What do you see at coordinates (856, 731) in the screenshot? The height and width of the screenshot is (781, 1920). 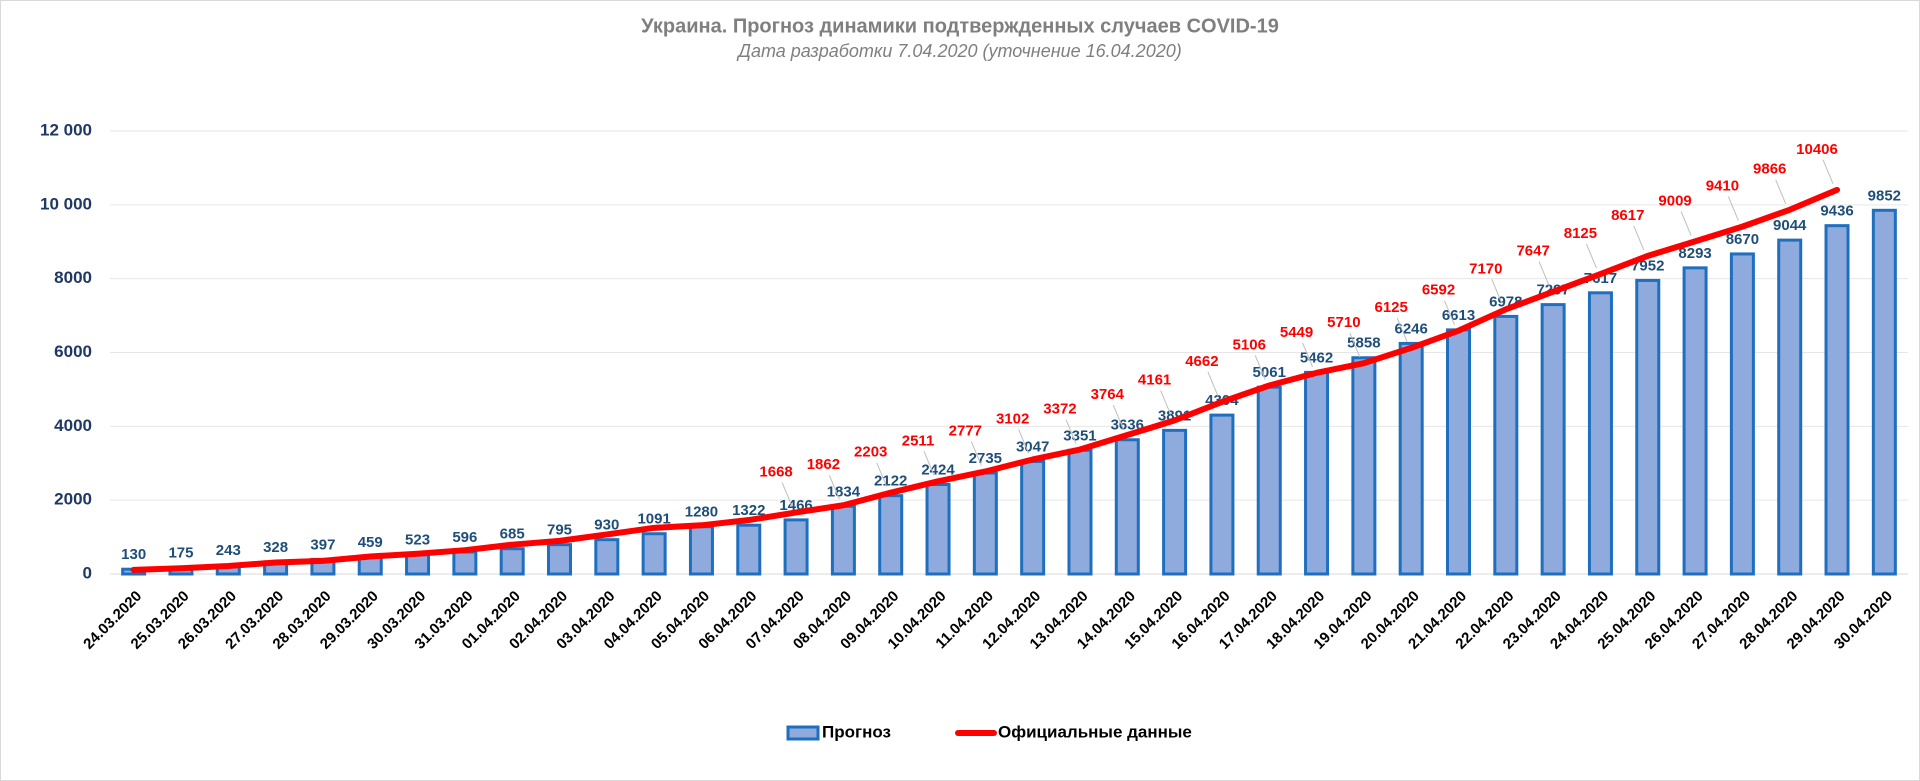 I see `legend-label: Прогноз` at bounding box center [856, 731].